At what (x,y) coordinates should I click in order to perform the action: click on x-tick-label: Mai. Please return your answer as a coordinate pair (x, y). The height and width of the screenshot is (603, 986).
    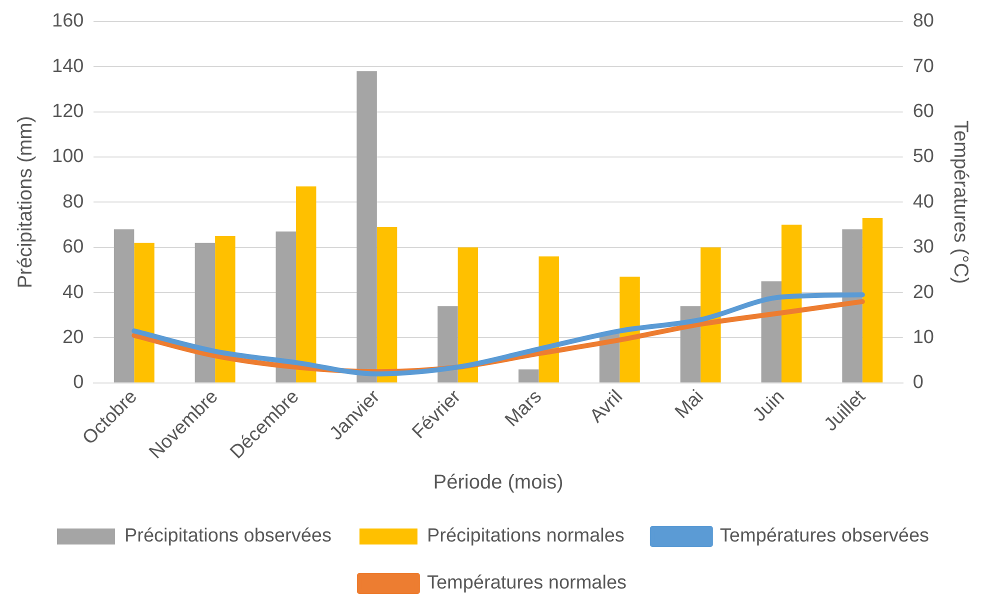
    Looking at the image, I should click on (689, 404).